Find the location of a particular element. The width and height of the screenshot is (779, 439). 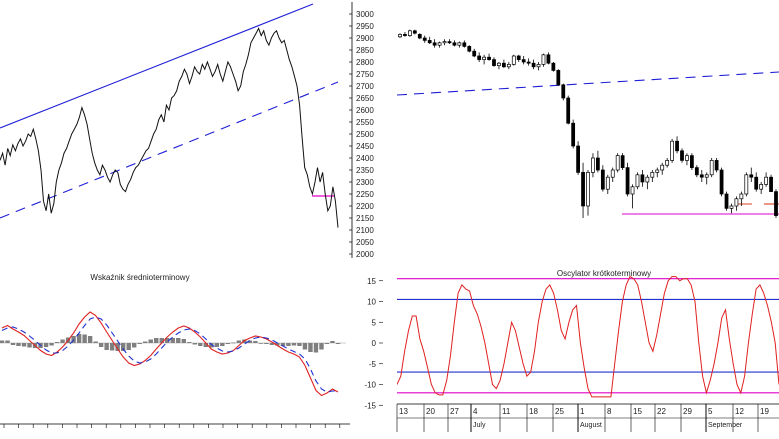

date-axis-month-label: August is located at coordinates (591, 425).